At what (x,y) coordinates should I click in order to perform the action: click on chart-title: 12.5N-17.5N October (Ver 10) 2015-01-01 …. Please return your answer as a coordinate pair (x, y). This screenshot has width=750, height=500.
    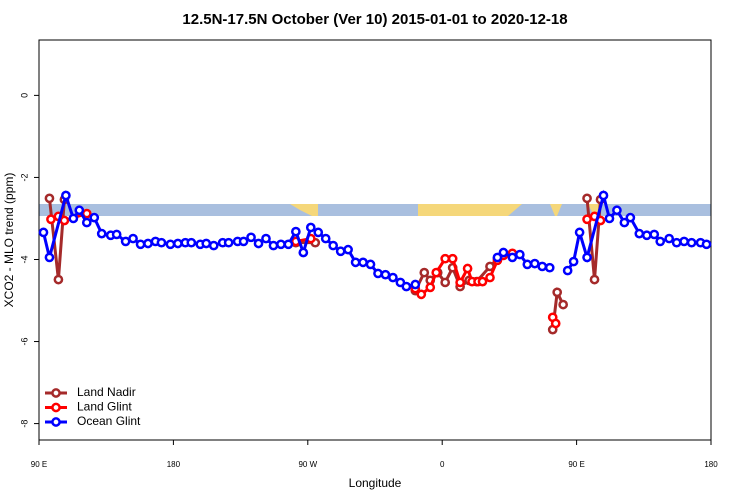
    Looking at the image, I should click on (374, 19).